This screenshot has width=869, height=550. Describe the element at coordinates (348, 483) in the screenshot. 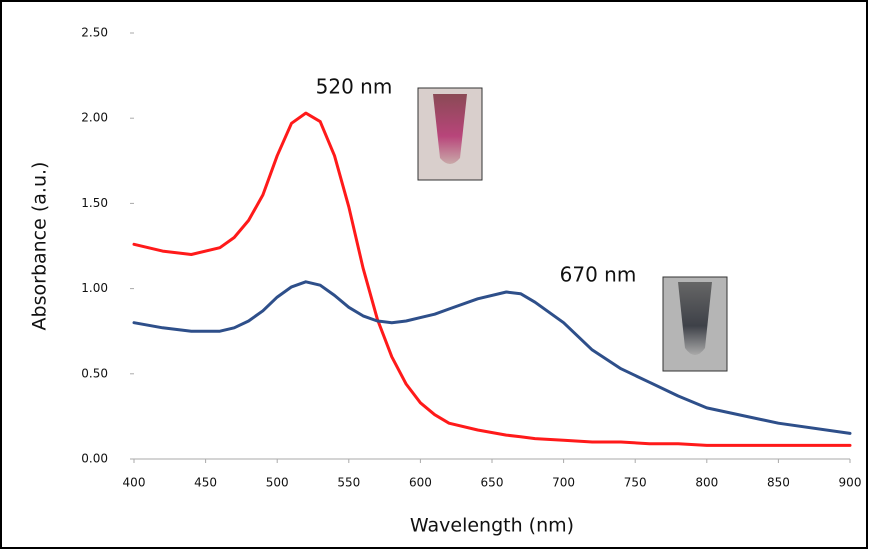

I see `x-tick-label: 550` at that location.